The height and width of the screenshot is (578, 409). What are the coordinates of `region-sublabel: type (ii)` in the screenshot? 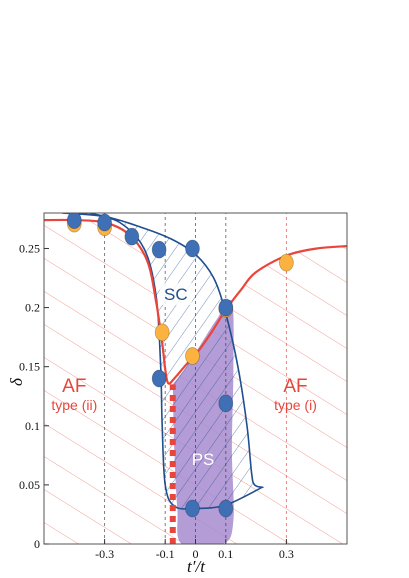 It's located at (74, 405).